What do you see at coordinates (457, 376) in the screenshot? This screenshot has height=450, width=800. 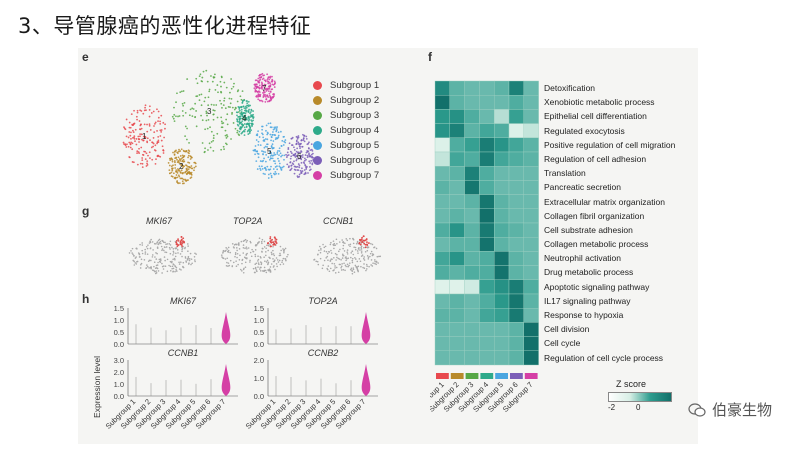 I see `heatmap-group-bar` at bounding box center [457, 376].